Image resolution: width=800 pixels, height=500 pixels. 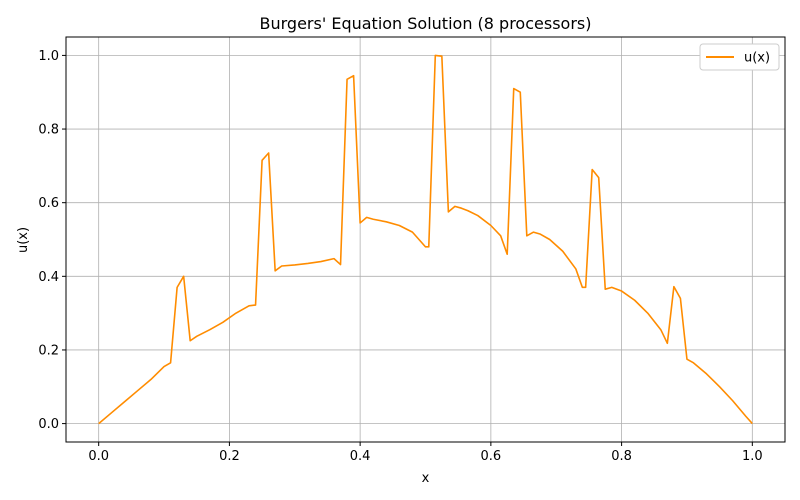 What do you see at coordinates (360, 456) in the screenshot?
I see `x-tick-label: 0.4` at bounding box center [360, 456].